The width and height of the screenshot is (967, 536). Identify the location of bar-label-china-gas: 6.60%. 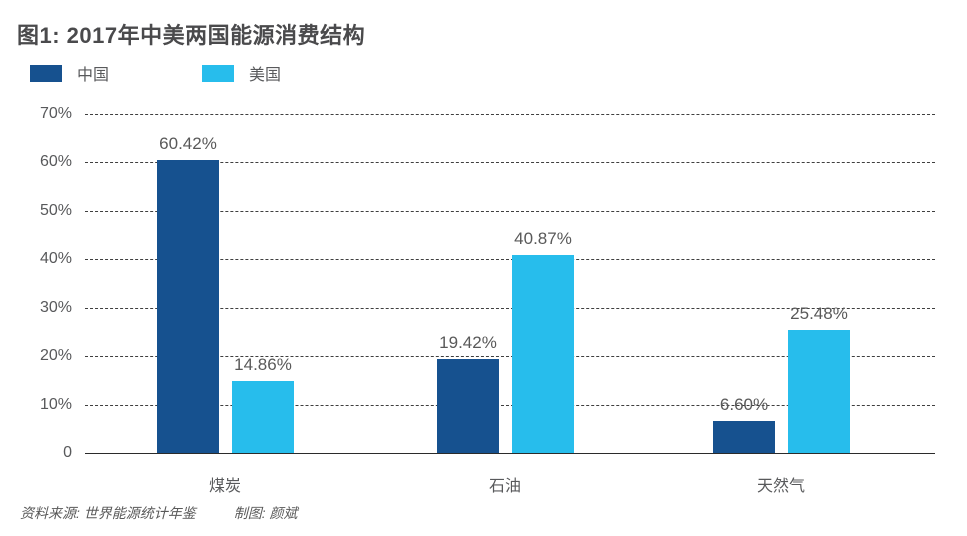
(744, 405).